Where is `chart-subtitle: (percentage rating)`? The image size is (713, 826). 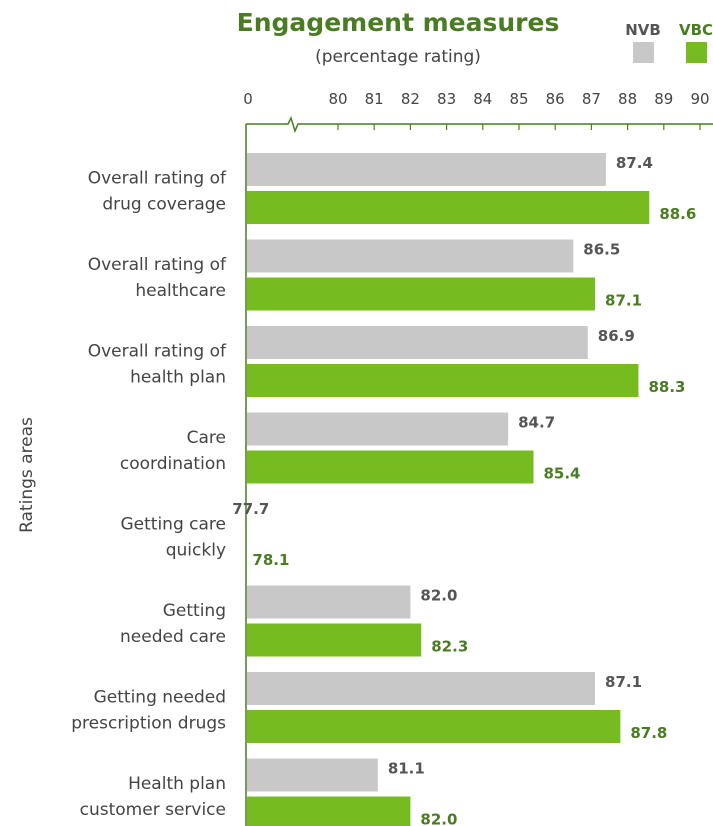 chart-subtitle: (percentage rating) is located at coordinates (398, 57).